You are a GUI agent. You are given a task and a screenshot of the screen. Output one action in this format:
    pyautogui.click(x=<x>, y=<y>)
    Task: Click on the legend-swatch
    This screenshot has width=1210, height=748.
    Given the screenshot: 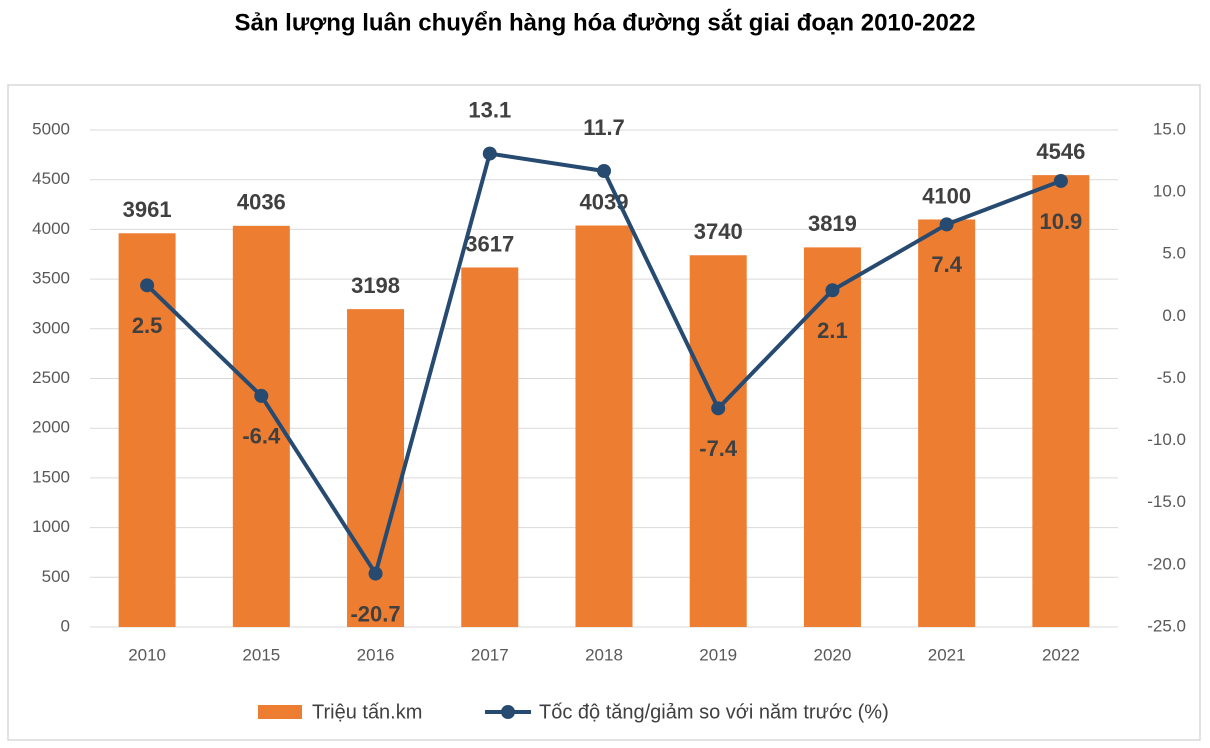 What is the action you would take?
    pyautogui.click(x=280, y=712)
    